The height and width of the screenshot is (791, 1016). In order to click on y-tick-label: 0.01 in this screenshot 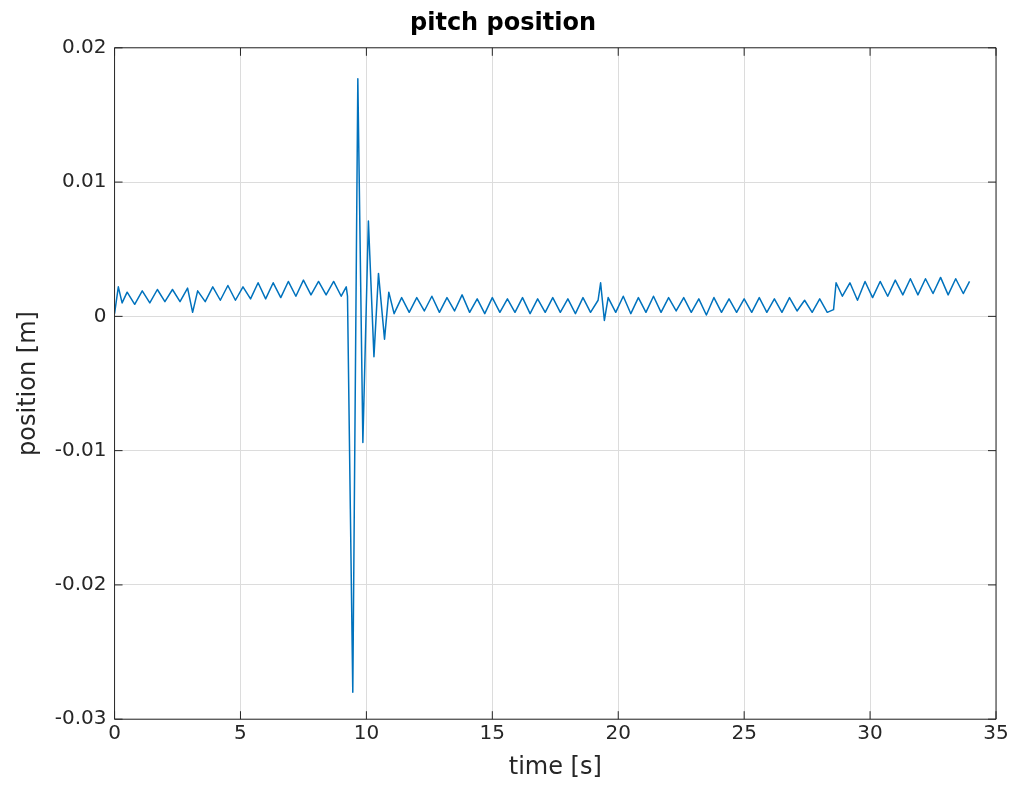, I will do `click(84, 180)`.